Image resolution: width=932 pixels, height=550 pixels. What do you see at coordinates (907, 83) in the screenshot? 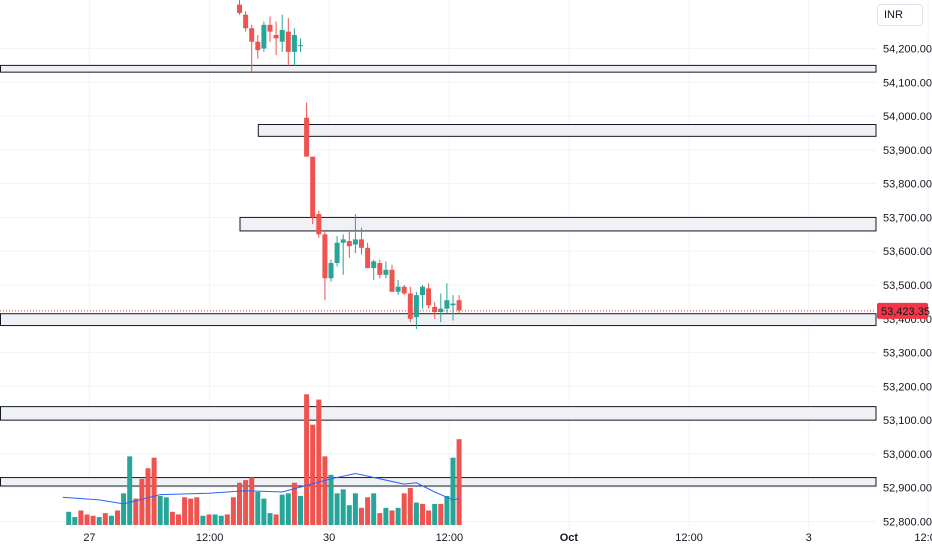
I see `price-tick-label: 54,100.00` at bounding box center [907, 83].